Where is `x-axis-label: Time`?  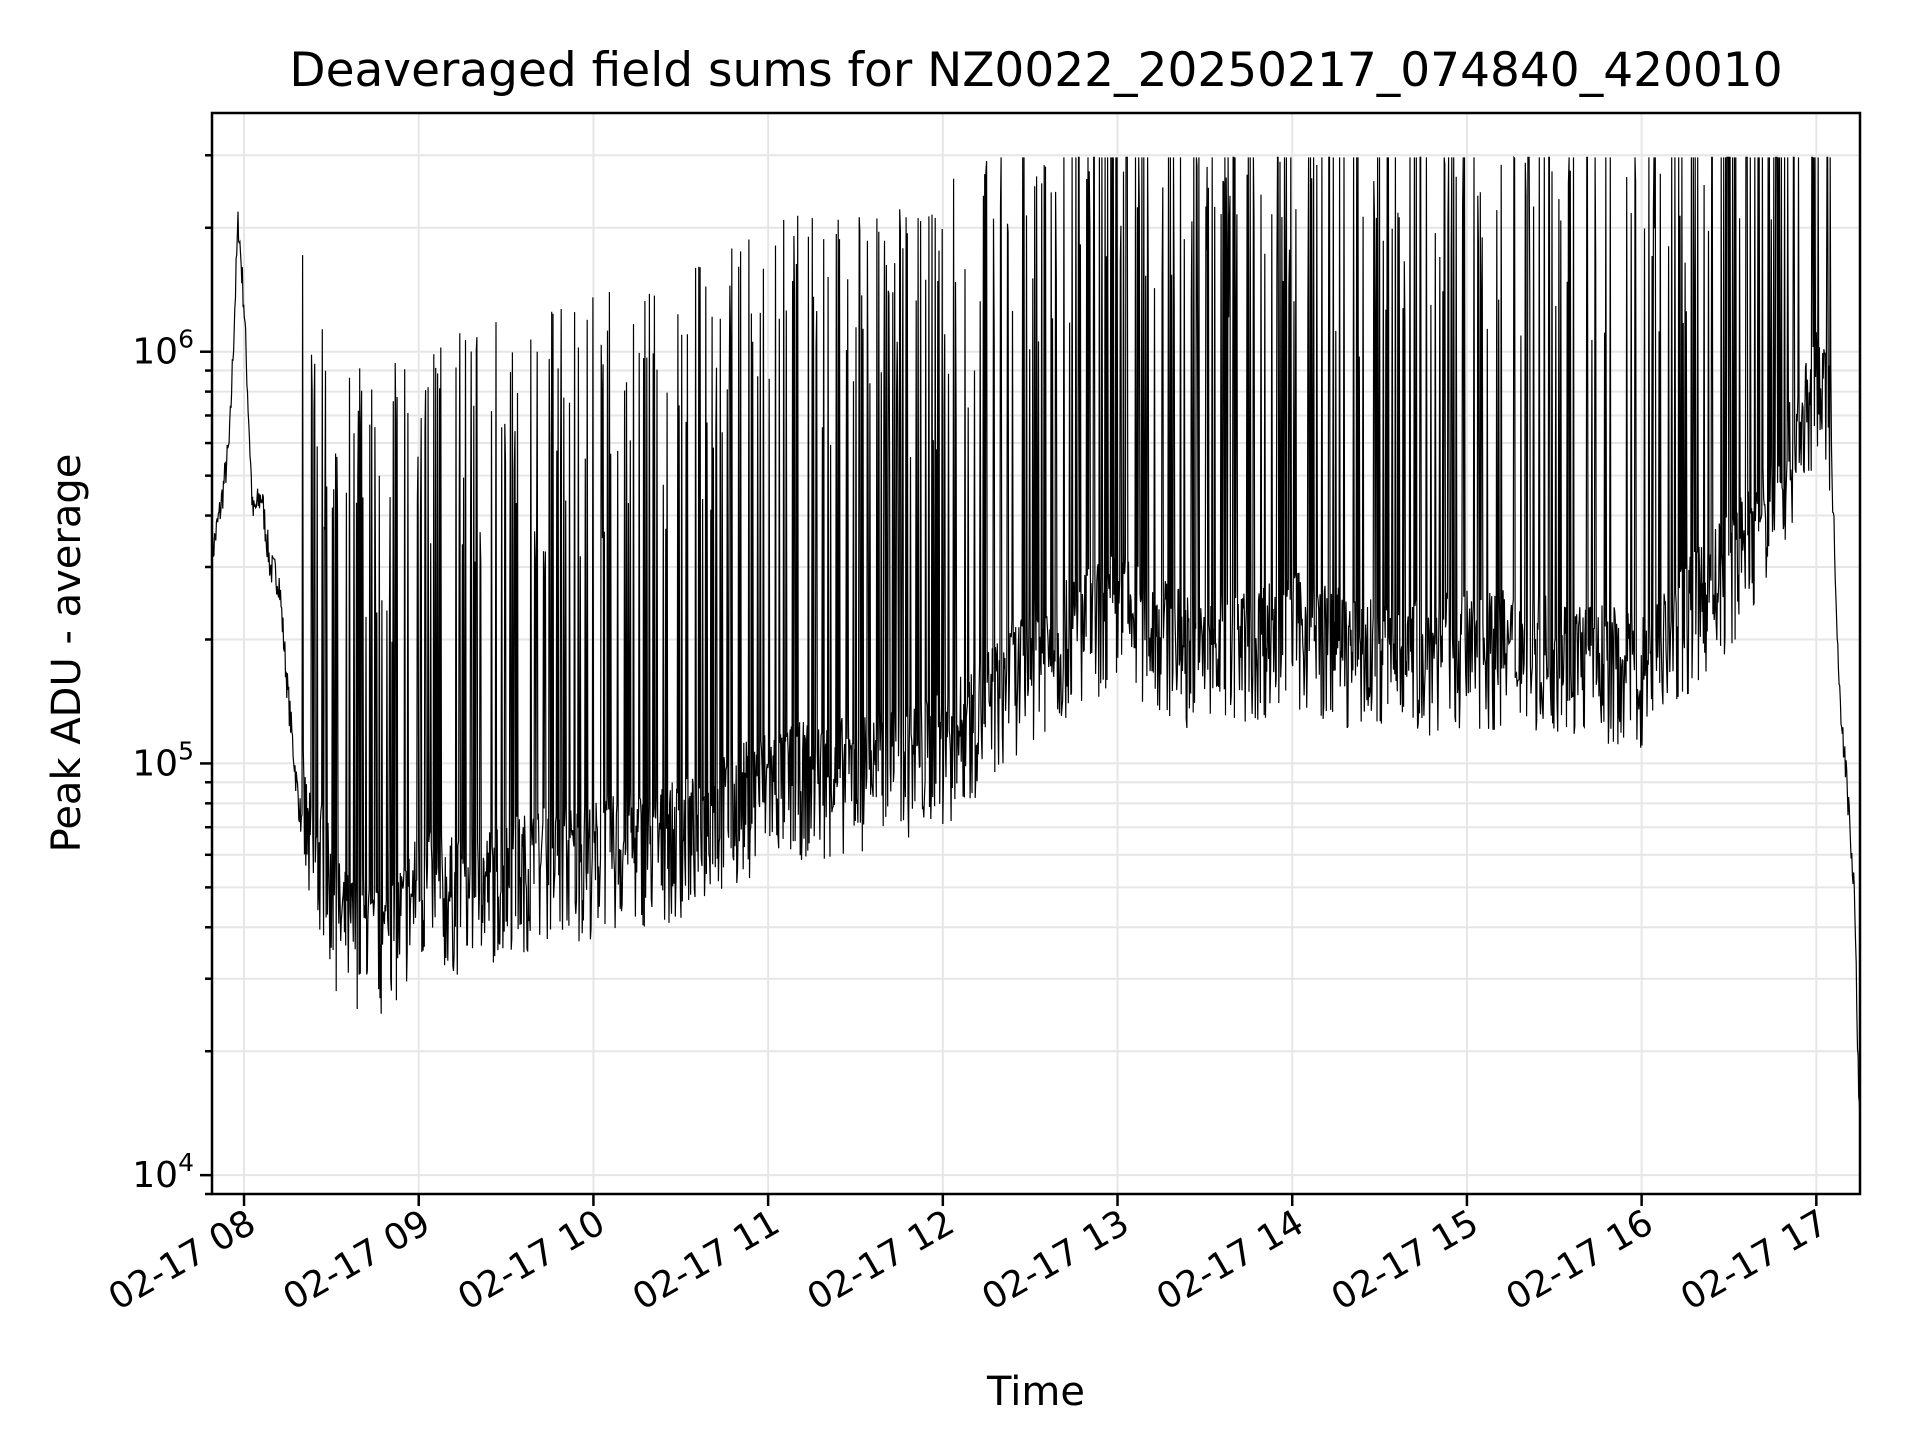
x-axis-label: Time is located at coordinates (1035, 1392).